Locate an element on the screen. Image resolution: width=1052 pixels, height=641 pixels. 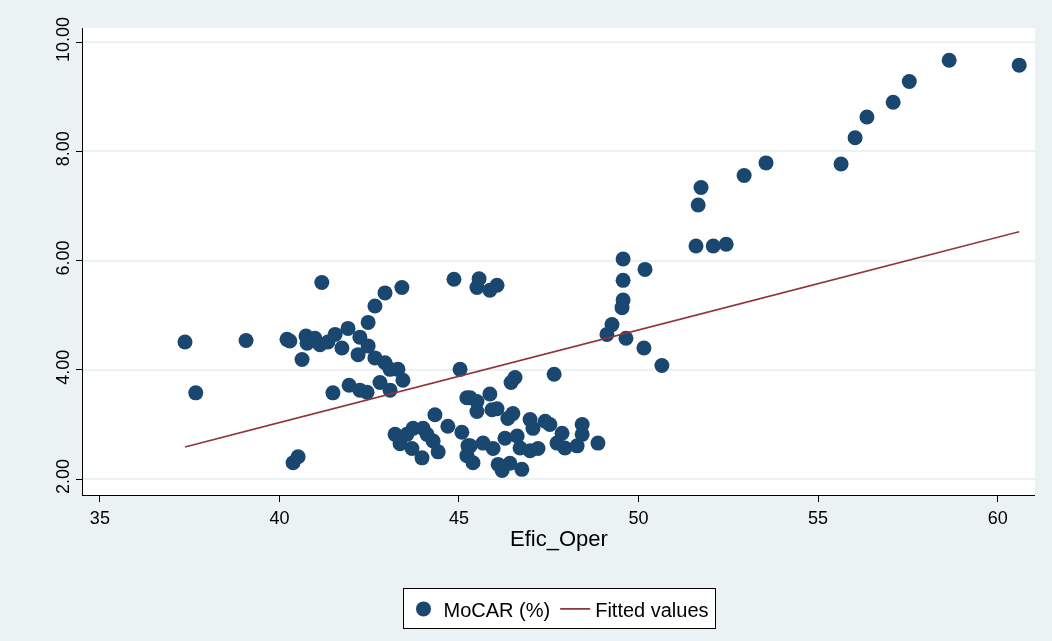
y-tick-label: 6.00 is located at coordinates (62, 258).